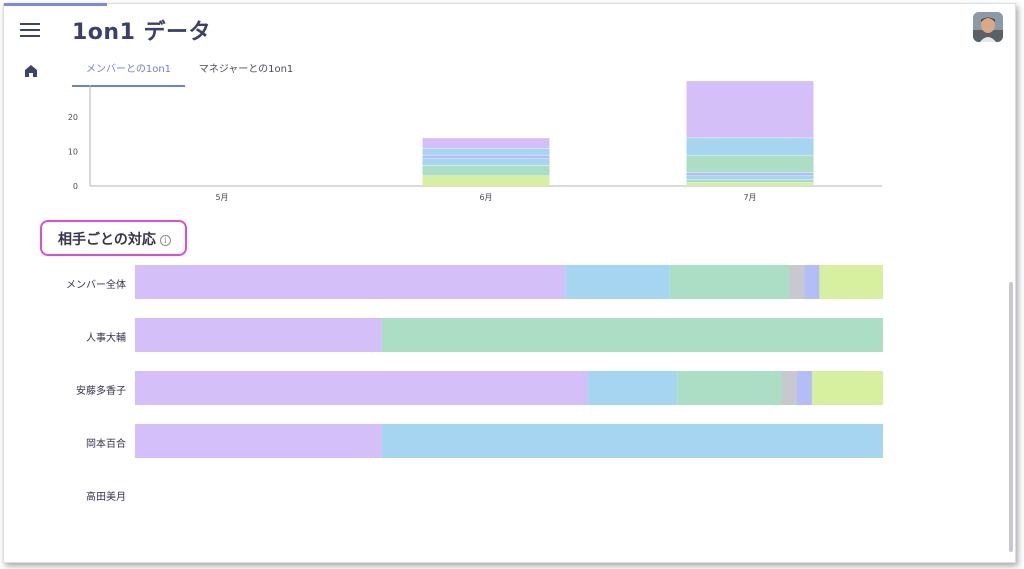  I want to click on tab-manager-1on1: マネジャーとの1on1, so click(246, 69).